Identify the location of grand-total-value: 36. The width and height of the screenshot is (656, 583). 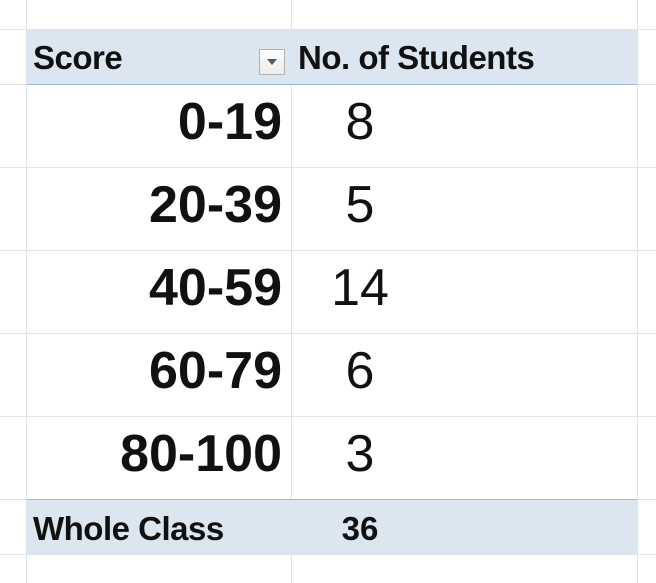
(360, 528).